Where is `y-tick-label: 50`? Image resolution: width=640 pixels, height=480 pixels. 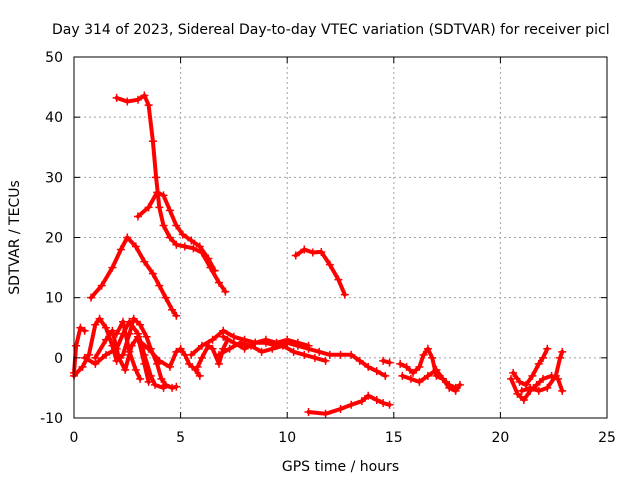 y-tick-label: 50 is located at coordinates (54, 58).